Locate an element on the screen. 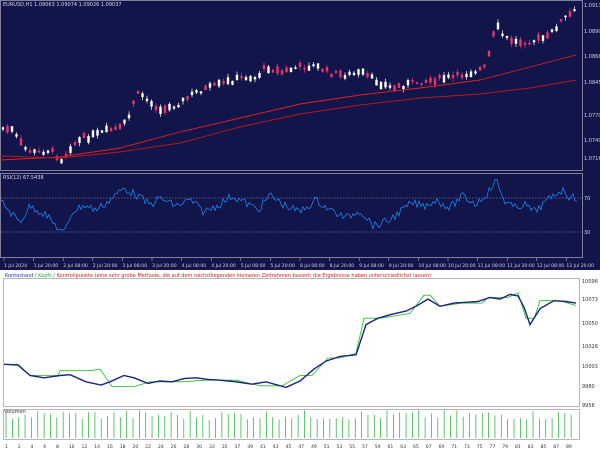 This screenshot has width=600, height=450. time-axis-label: 3 Jul 20:00 is located at coordinates (164, 266).